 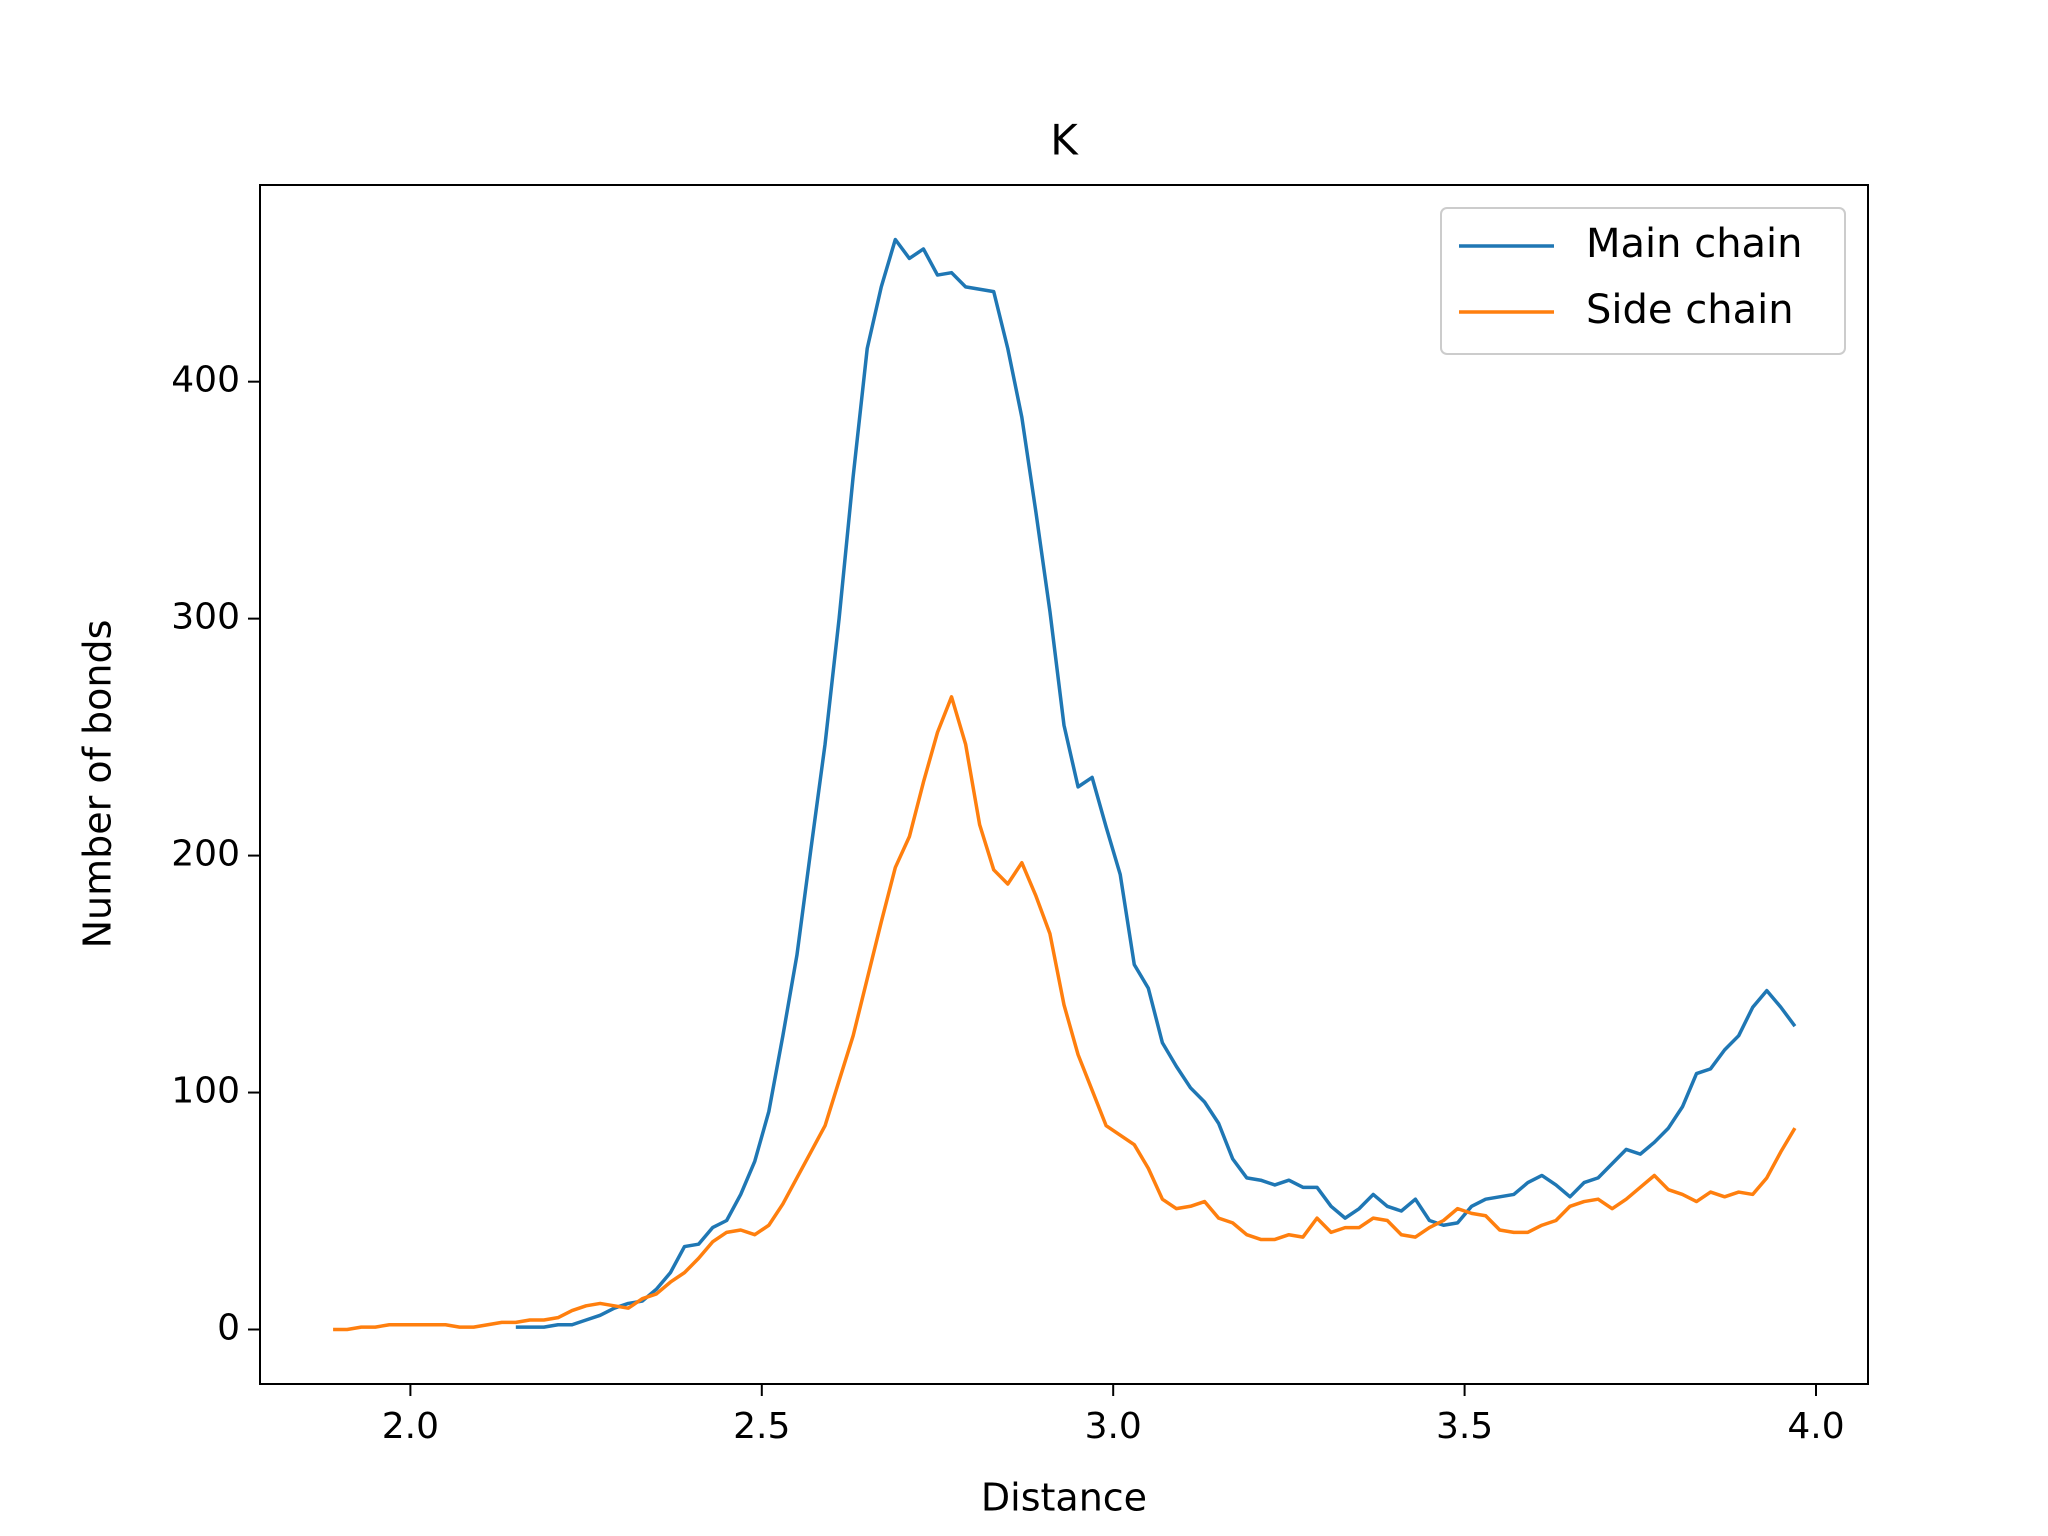 What do you see at coordinates (205, 380) in the screenshot?
I see `y-tick-label: 400` at bounding box center [205, 380].